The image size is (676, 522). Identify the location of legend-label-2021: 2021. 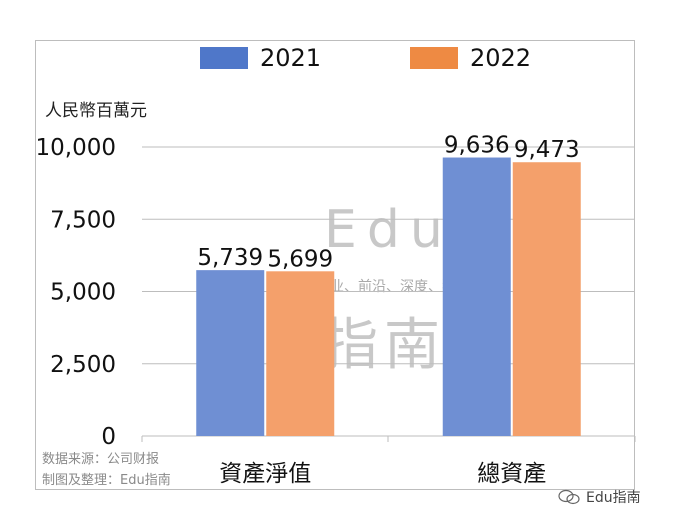
(291, 58).